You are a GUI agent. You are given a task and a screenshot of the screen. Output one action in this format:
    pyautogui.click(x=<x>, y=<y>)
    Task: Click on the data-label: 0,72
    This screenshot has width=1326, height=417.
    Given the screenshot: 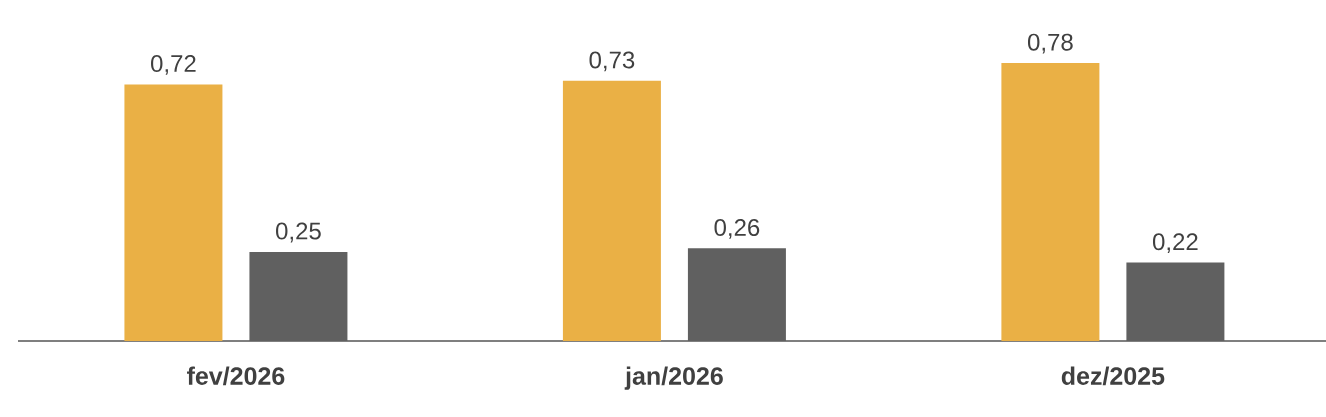 What is the action you would take?
    pyautogui.click(x=173, y=65)
    